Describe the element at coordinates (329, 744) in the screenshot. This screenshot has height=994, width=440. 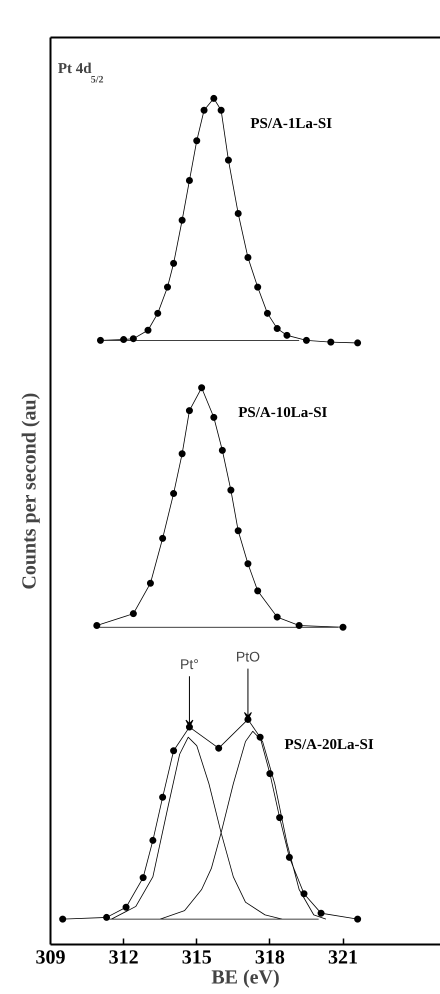
I see `series-label: PS/A-20La-SI` at that location.